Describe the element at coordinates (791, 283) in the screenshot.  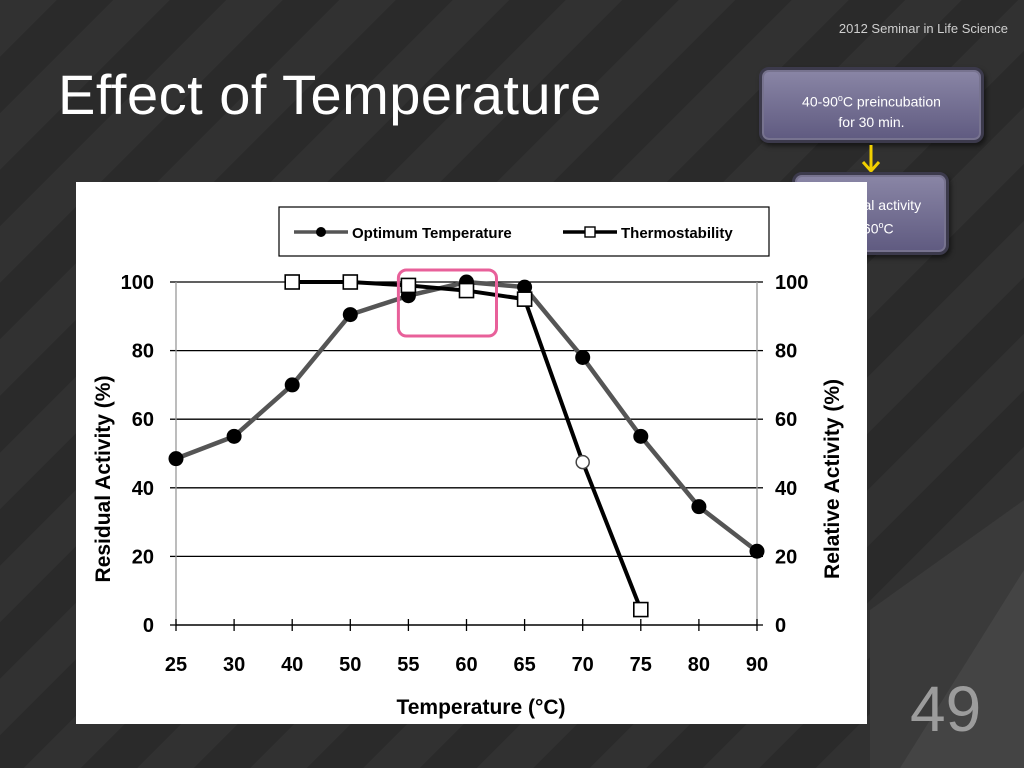
I see `y-tick-label-right: 100` at that location.